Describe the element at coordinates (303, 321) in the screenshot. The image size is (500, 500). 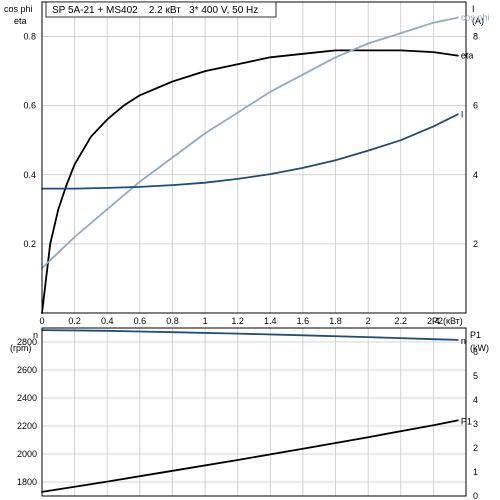
I see `x-tick-label: 1.6` at that location.